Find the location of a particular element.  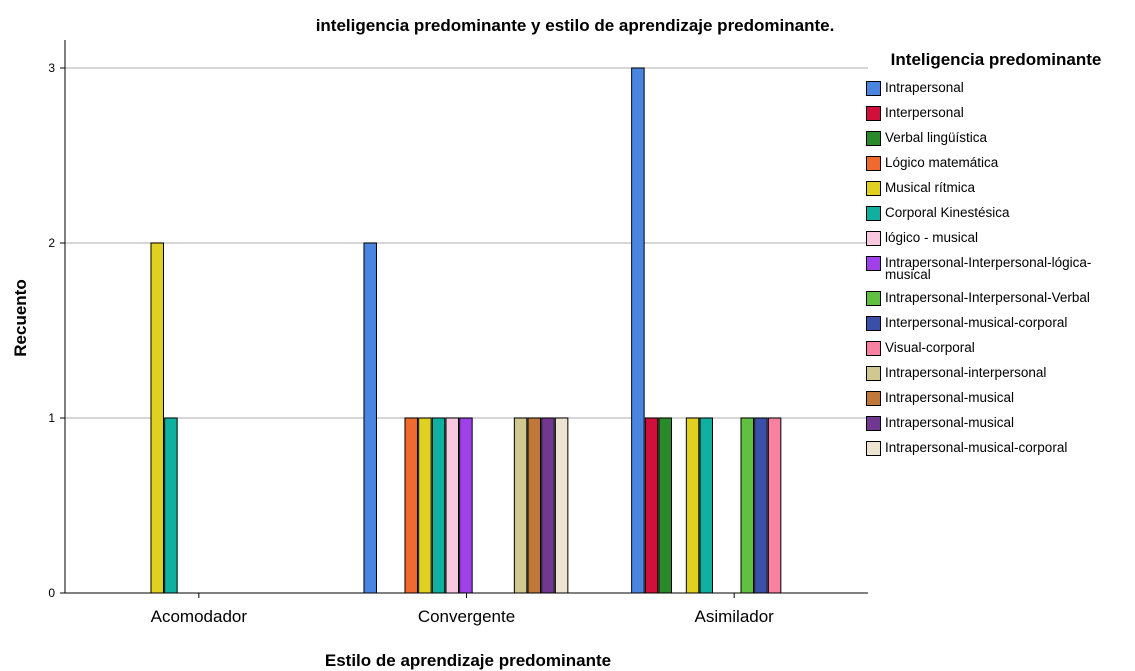

legend-item: Interpersonal is located at coordinates (998, 113).